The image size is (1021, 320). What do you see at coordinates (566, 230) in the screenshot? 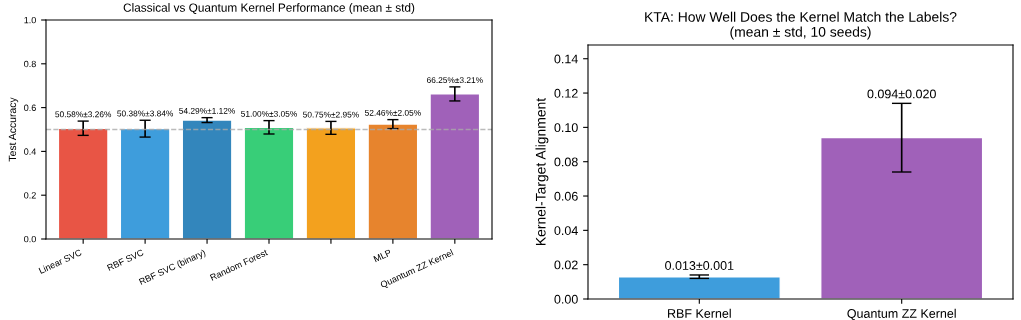
I see `y-tick-label: 0.04` at bounding box center [566, 230].